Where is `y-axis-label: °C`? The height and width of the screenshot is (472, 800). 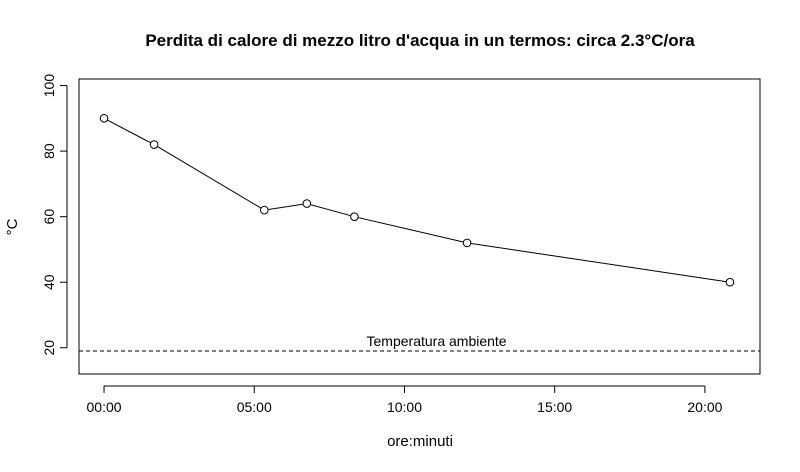 y-axis-label: °C is located at coordinates (12, 226).